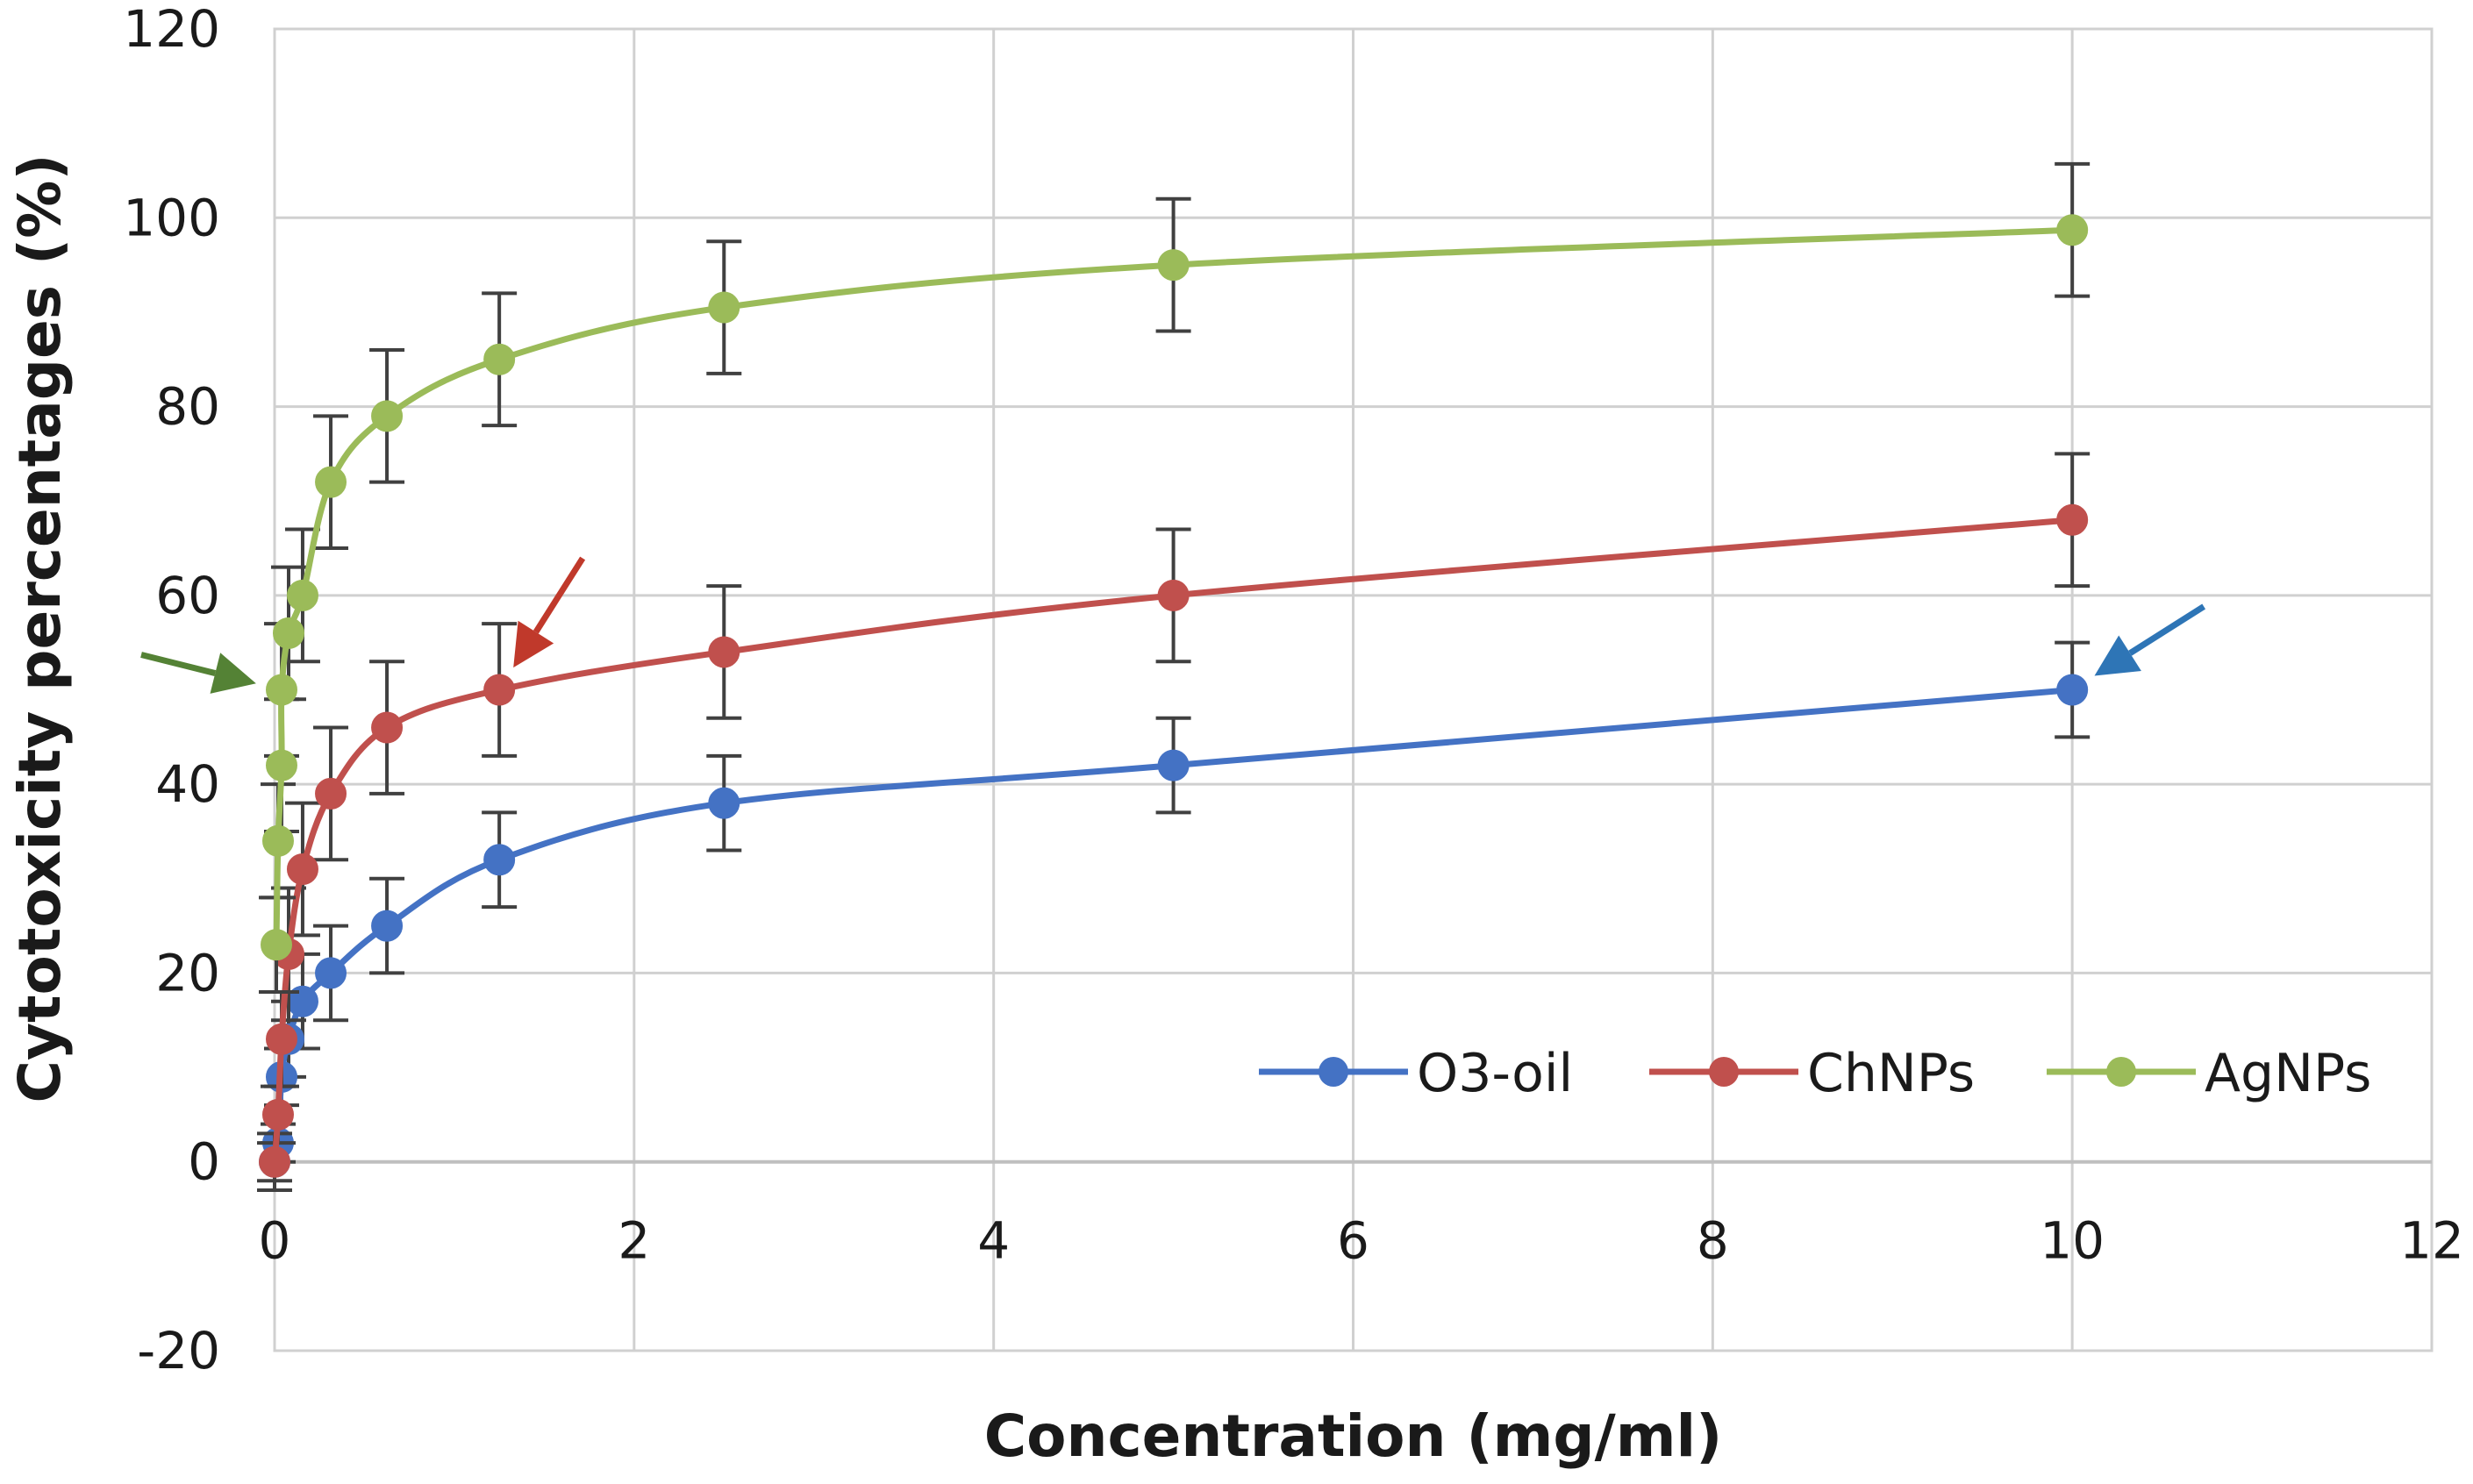 The height and width of the screenshot is (1484, 2473). Describe the element at coordinates (1724, 1072) in the screenshot. I see `legend-swatch-marker-chnps` at that location.